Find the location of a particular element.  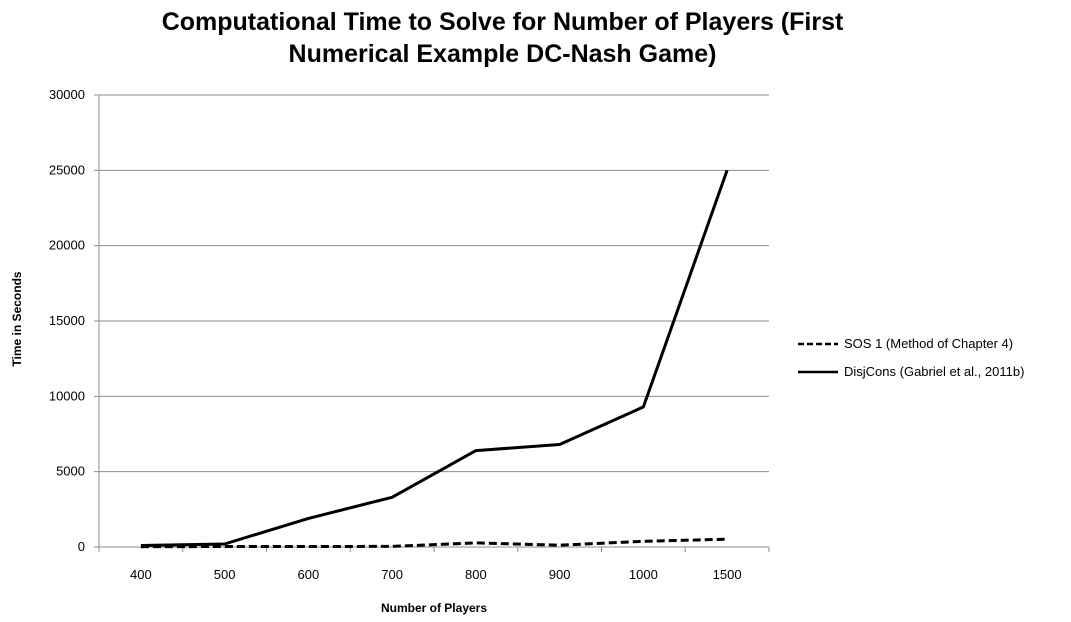

y-tick-label-5000: 5000 is located at coordinates (70, 471).